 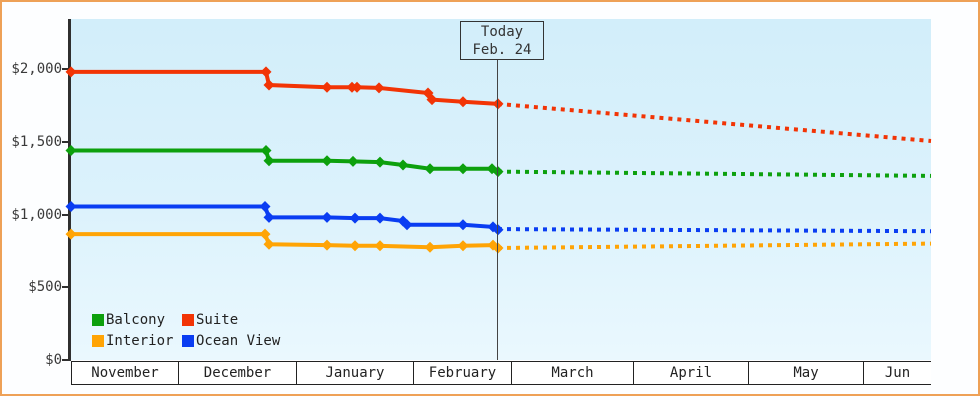 I want to click on today-vertical-line, so click(x=497, y=210).